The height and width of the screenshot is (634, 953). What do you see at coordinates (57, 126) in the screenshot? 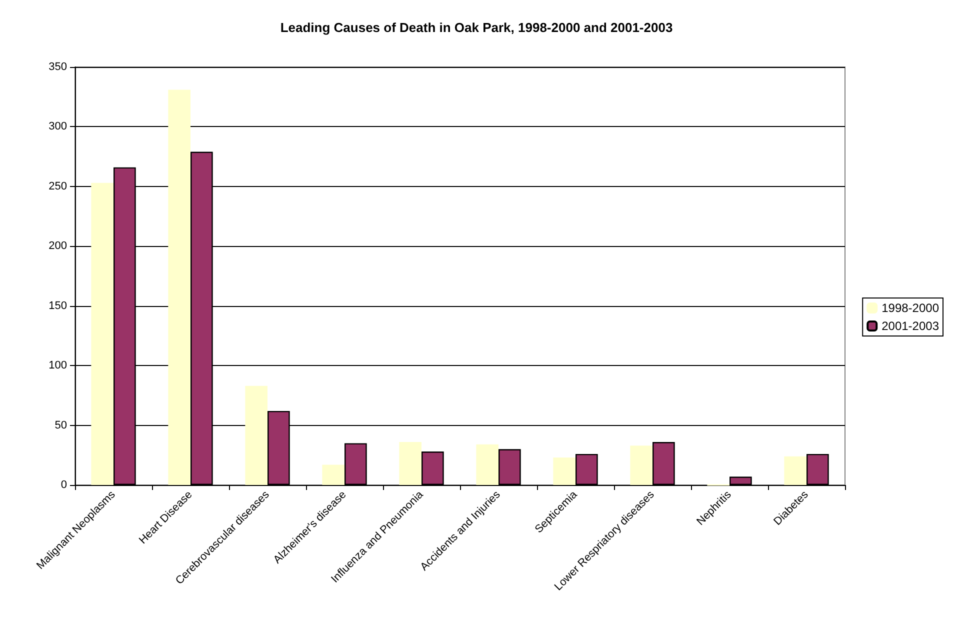
I see `y-tick-label: 300` at bounding box center [57, 126].